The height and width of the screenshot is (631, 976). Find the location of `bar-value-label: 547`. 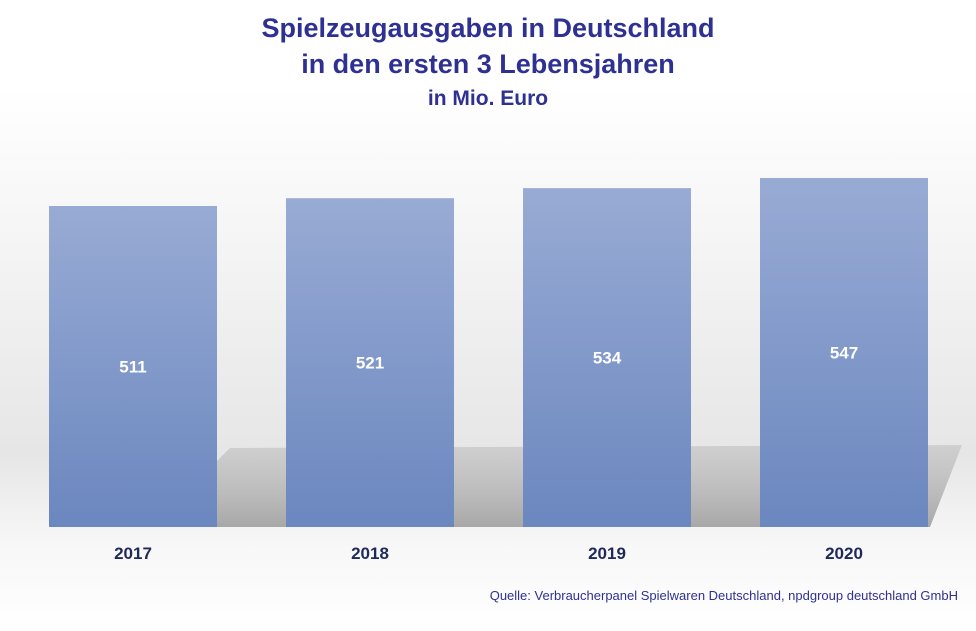

bar-value-label: 547 is located at coordinates (844, 353).